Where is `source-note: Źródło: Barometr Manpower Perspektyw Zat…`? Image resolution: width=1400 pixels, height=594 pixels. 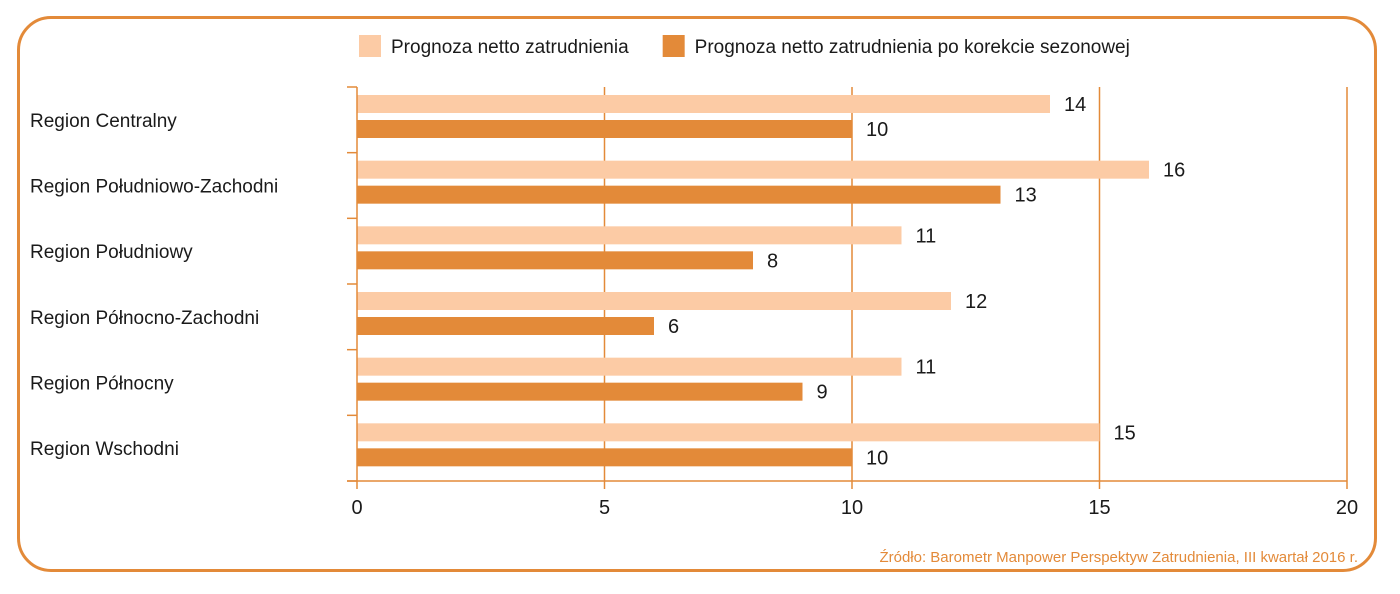
source-note: Źródło: Barometr Manpower Perspektyw Zat… is located at coordinates (1118, 557).